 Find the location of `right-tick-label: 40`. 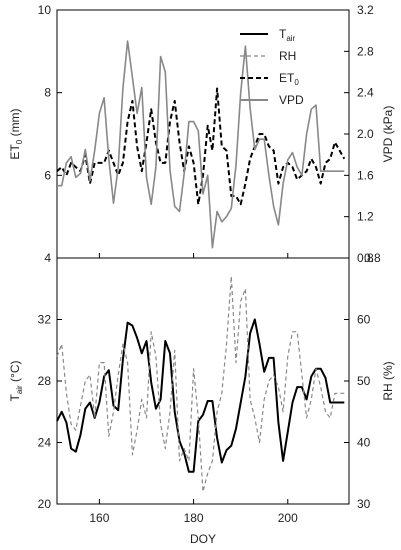

right-tick-label: 40 is located at coordinates (364, 443).